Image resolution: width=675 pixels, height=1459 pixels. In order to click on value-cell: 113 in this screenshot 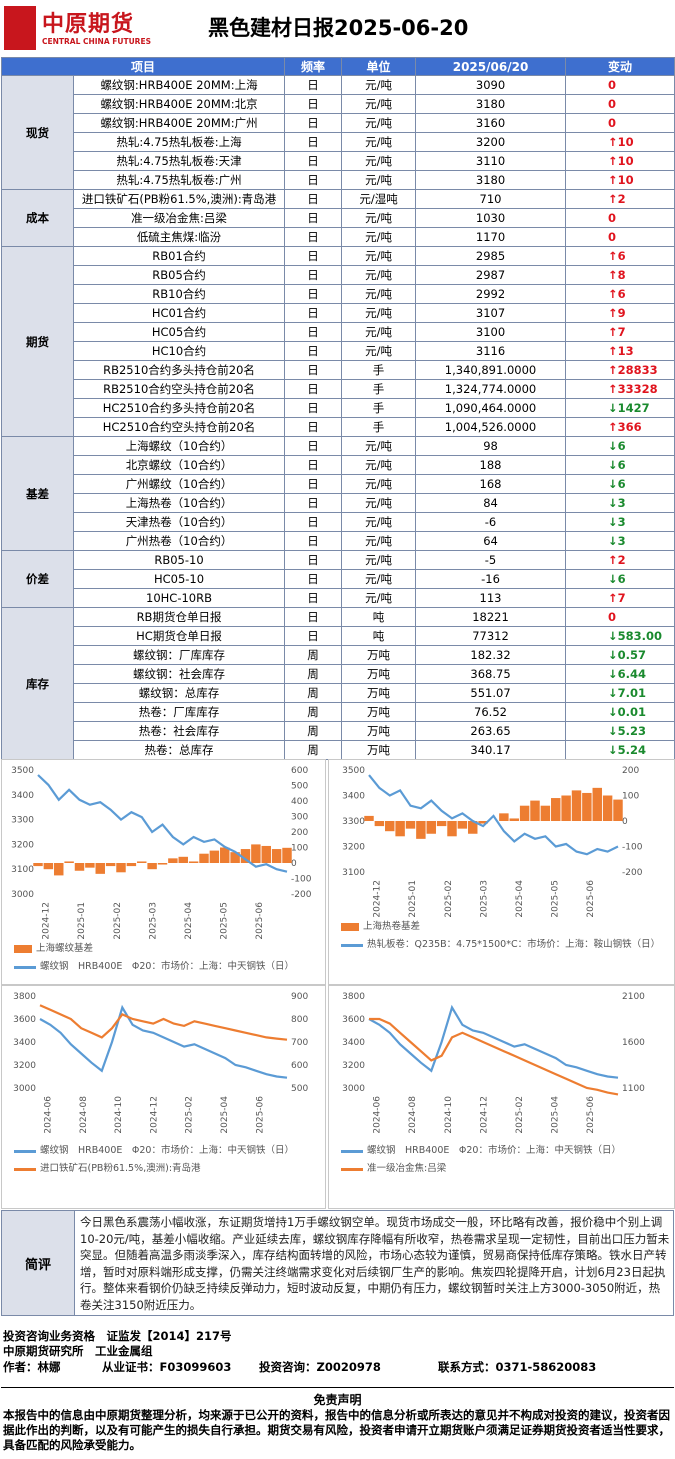, I will do `click(491, 598)`.